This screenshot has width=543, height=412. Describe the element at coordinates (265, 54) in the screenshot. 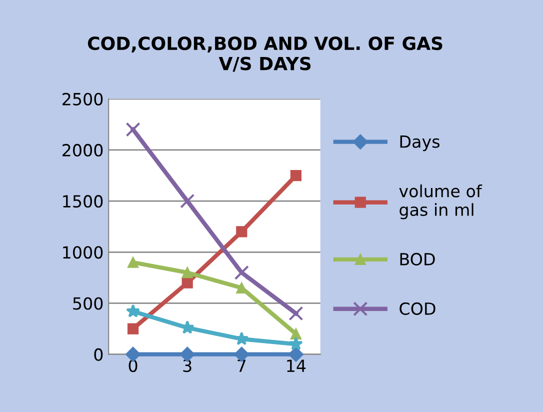

I see `chart-title: COD,COLOR,BOD AND VOL. OF GAS V/S DAYS` at that location.